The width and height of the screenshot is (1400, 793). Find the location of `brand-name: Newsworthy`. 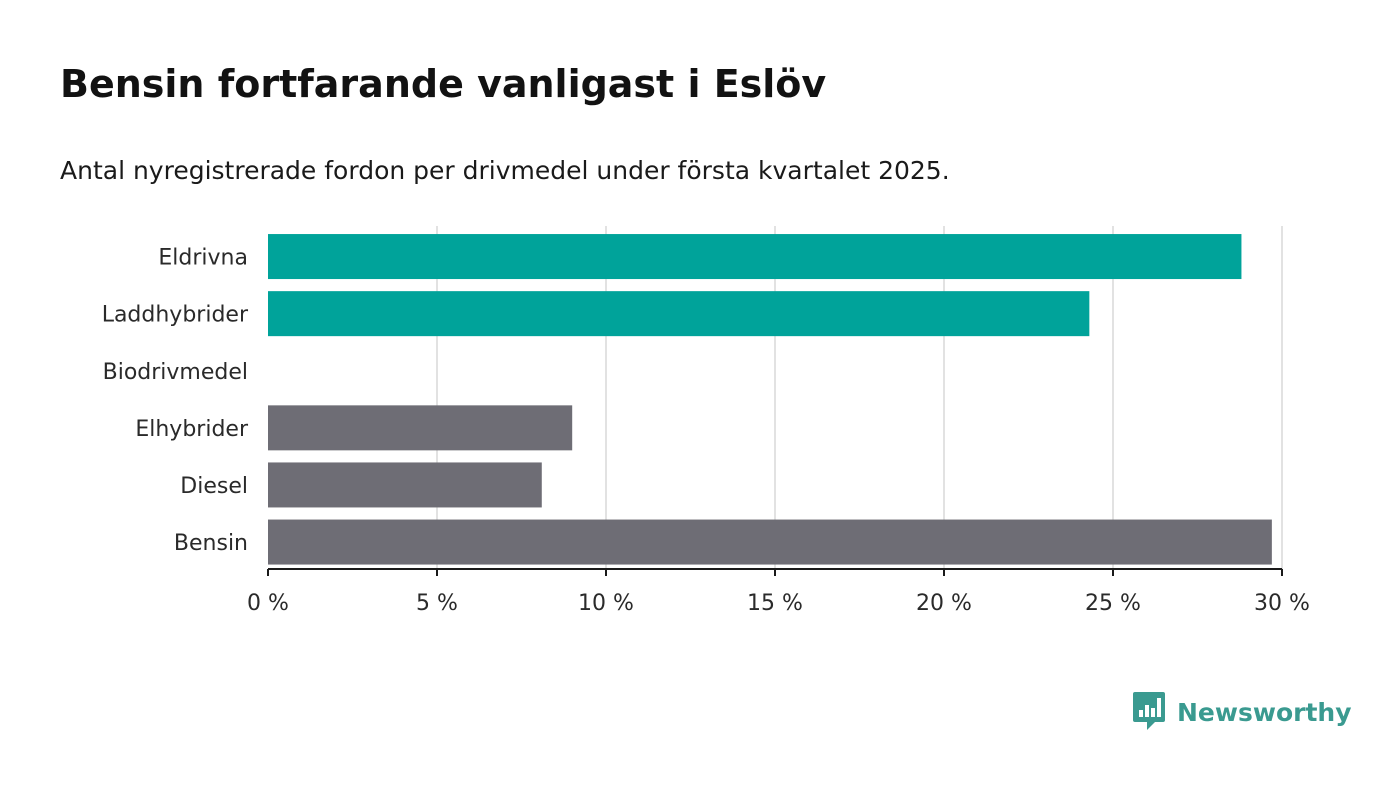

brand-name: Newsworthy is located at coordinates (1264, 712).